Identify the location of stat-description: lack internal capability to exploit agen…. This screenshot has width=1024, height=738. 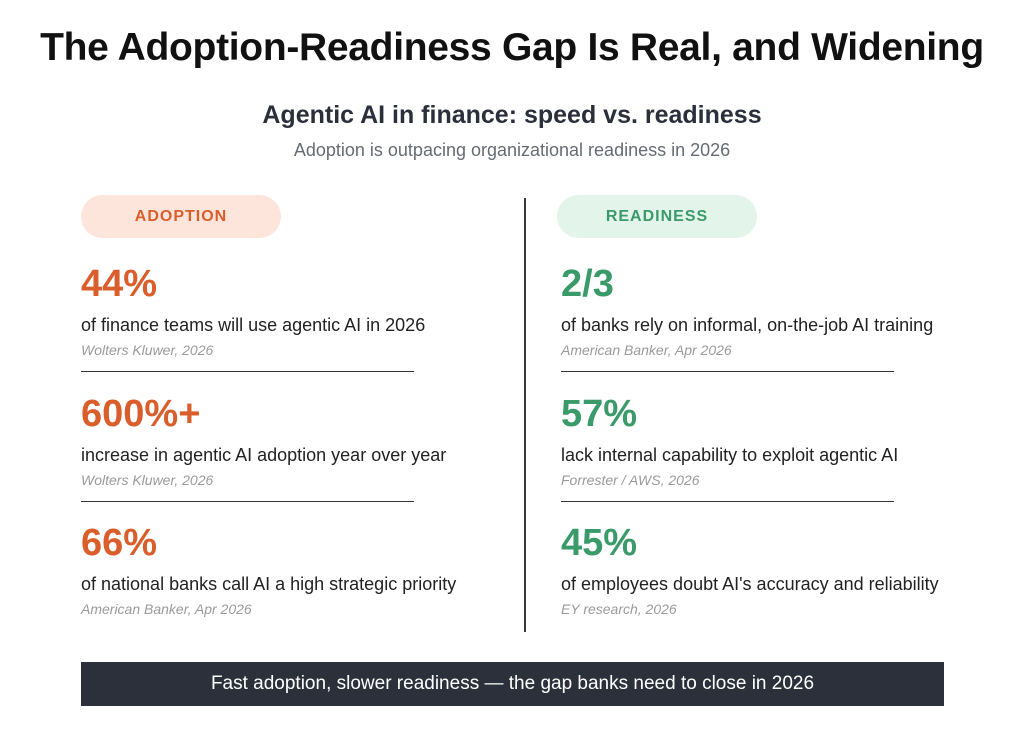
(730, 455).